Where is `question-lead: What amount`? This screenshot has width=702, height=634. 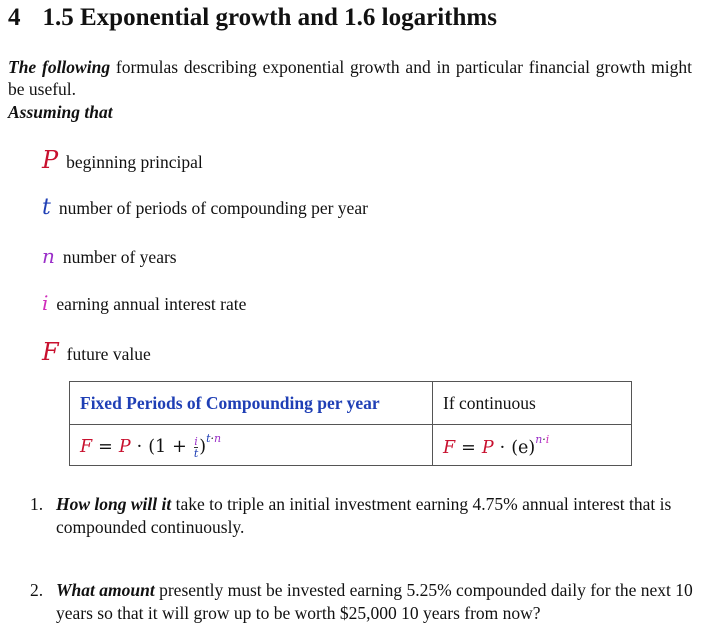 question-lead: What amount is located at coordinates (105, 590).